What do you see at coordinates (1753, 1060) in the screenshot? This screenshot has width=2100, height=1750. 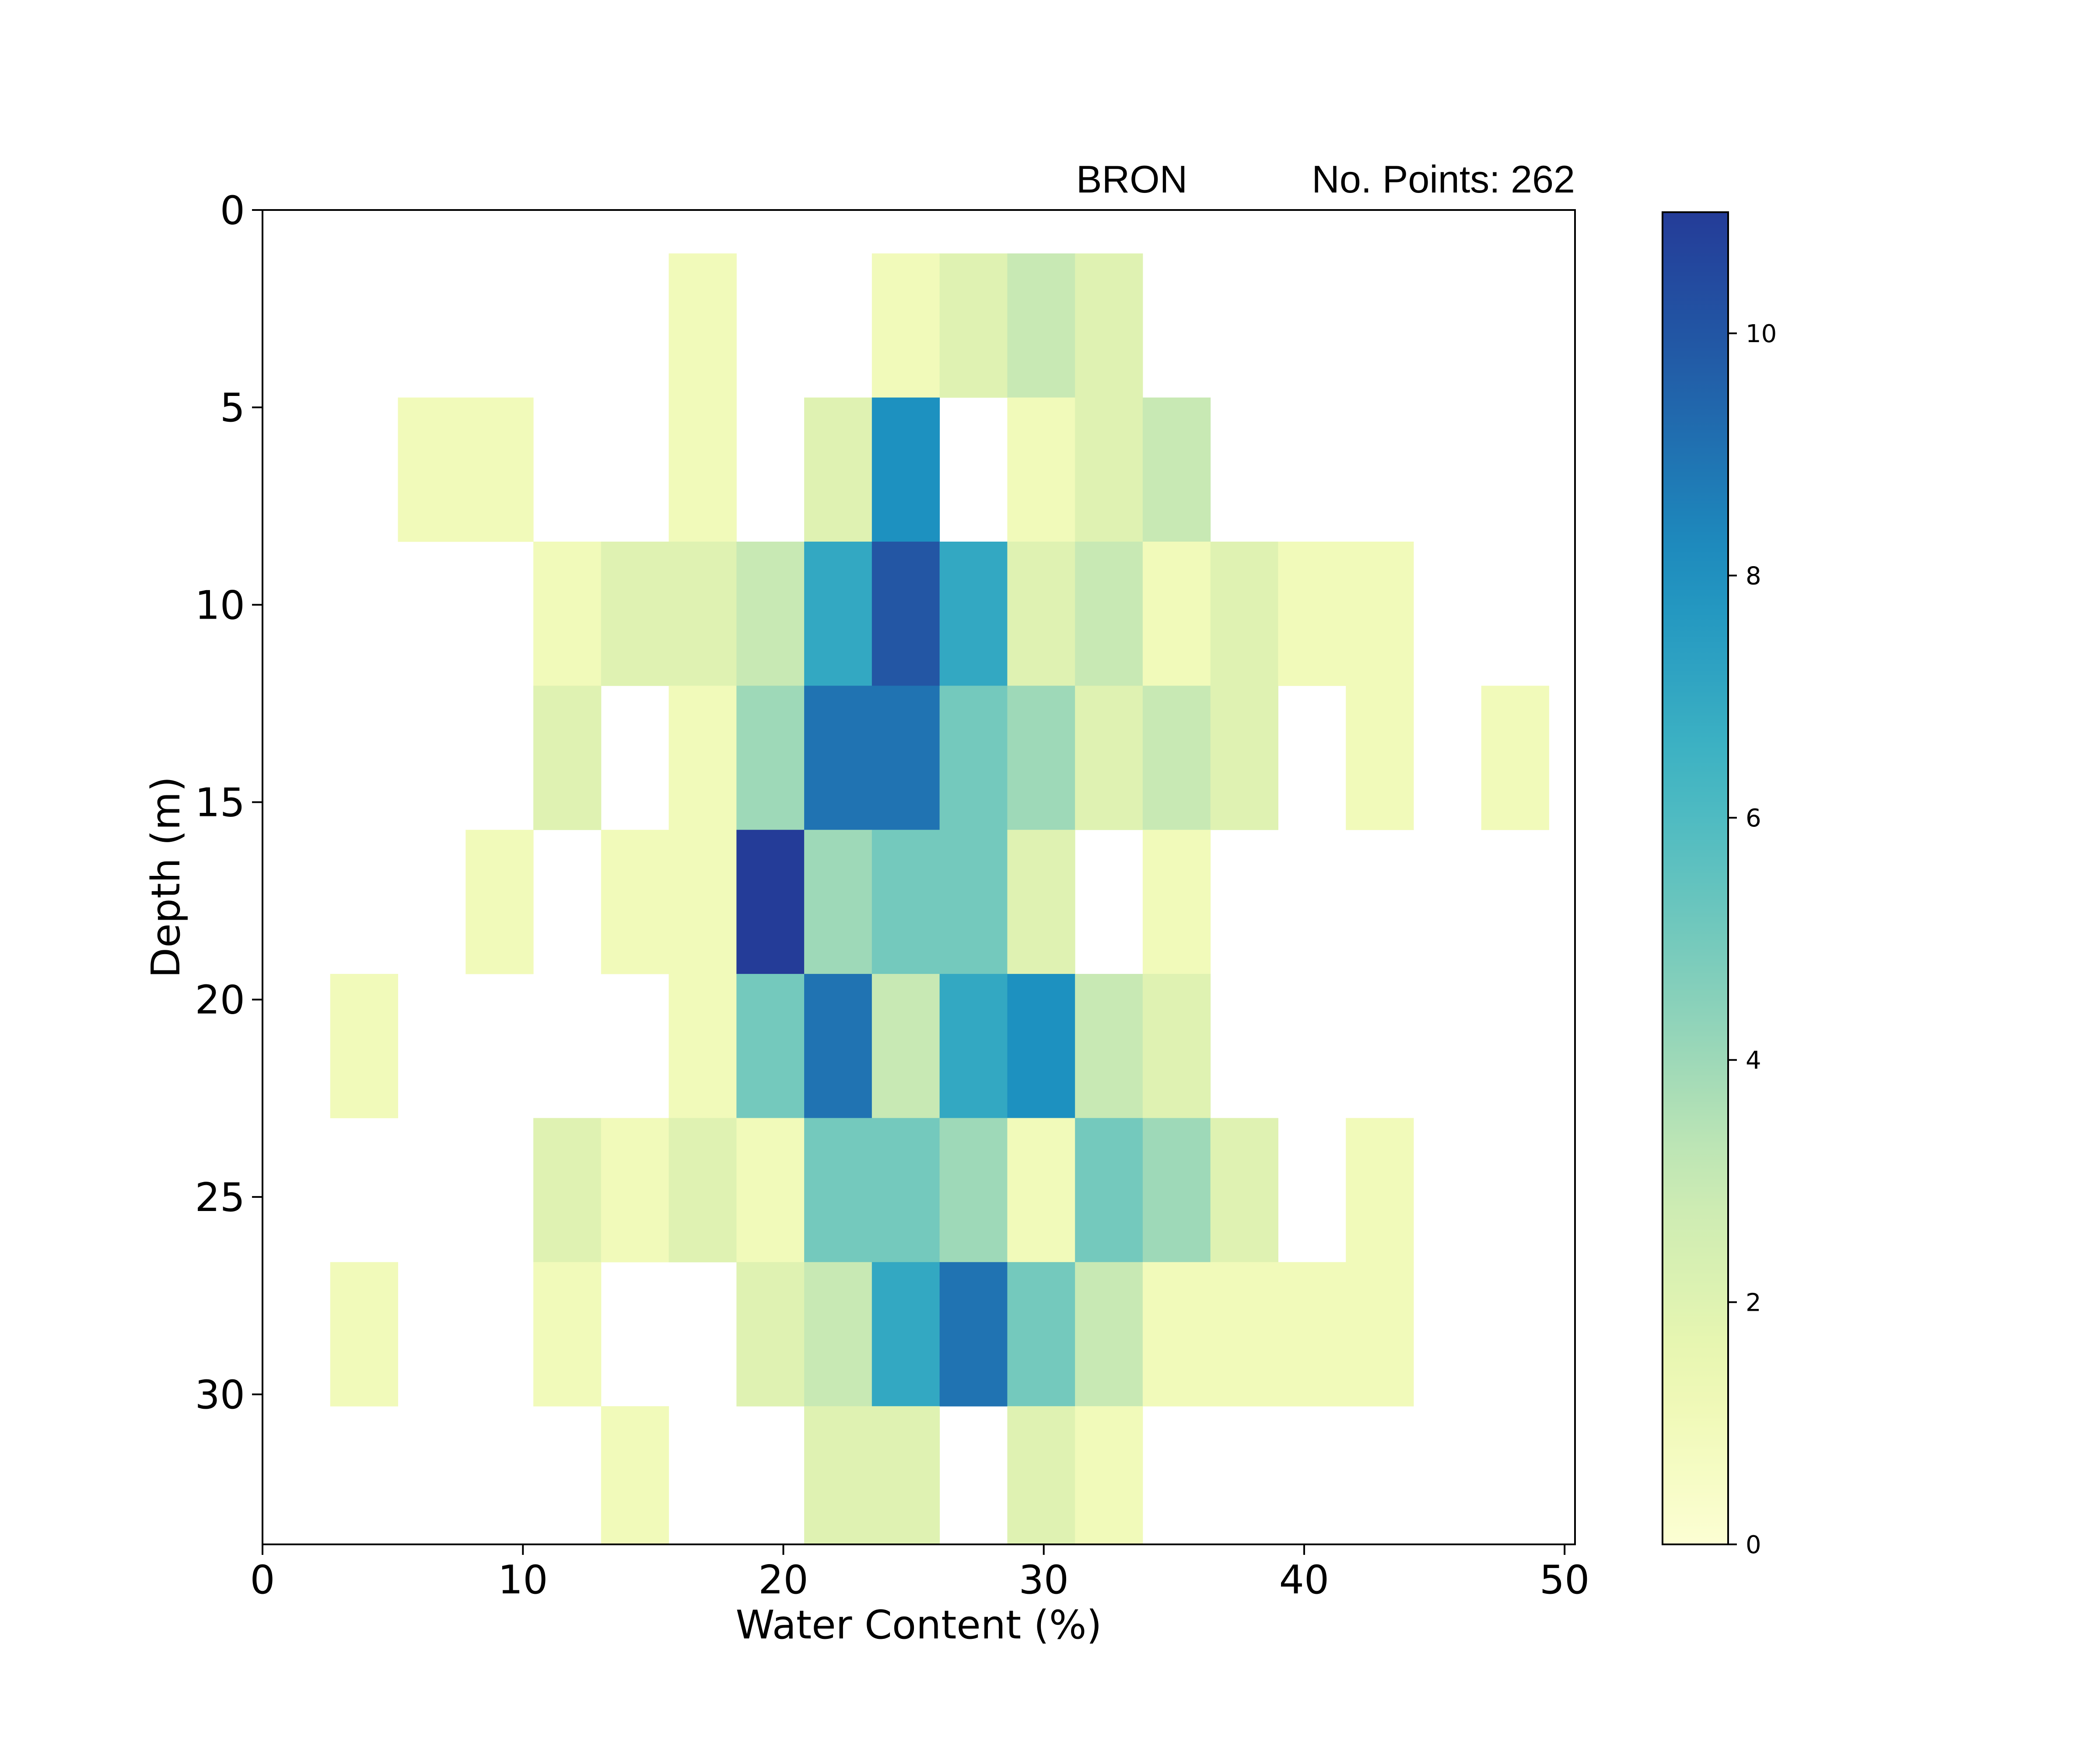 I see `colorbar-tick-label: 4` at bounding box center [1753, 1060].